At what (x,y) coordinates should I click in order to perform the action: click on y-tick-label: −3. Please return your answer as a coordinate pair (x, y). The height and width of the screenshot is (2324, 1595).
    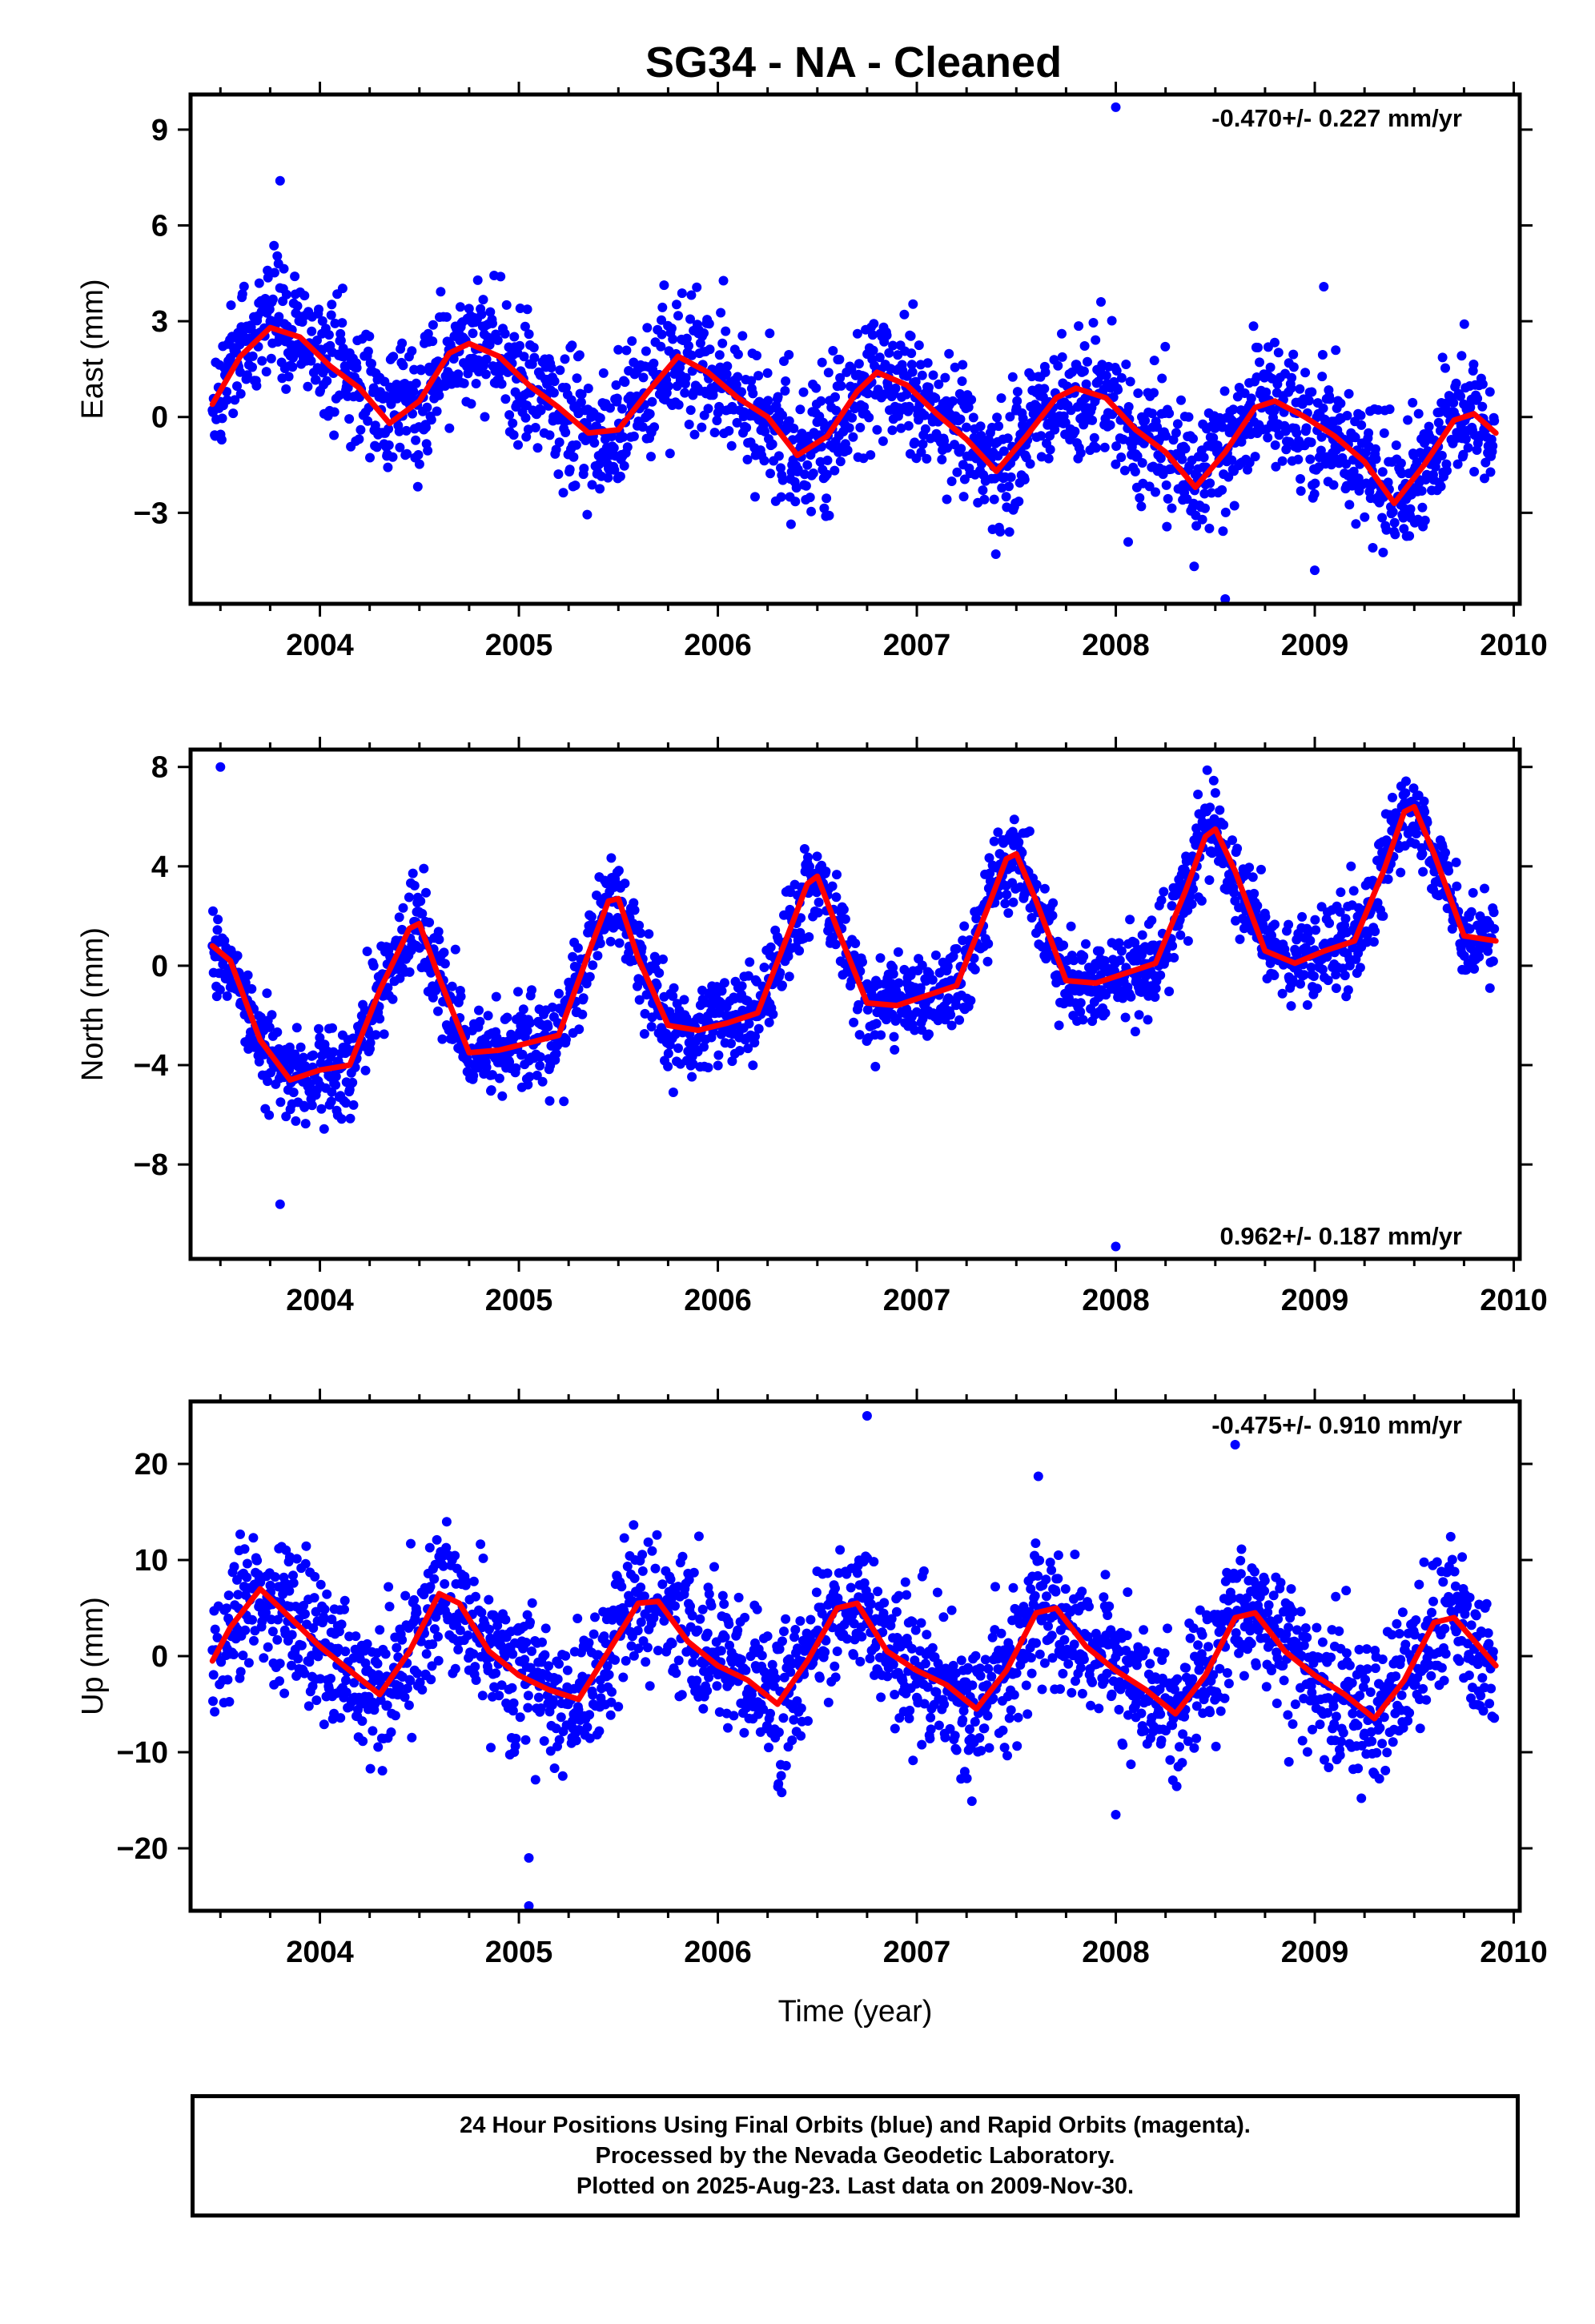
    Looking at the image, I should click on (151, 513).